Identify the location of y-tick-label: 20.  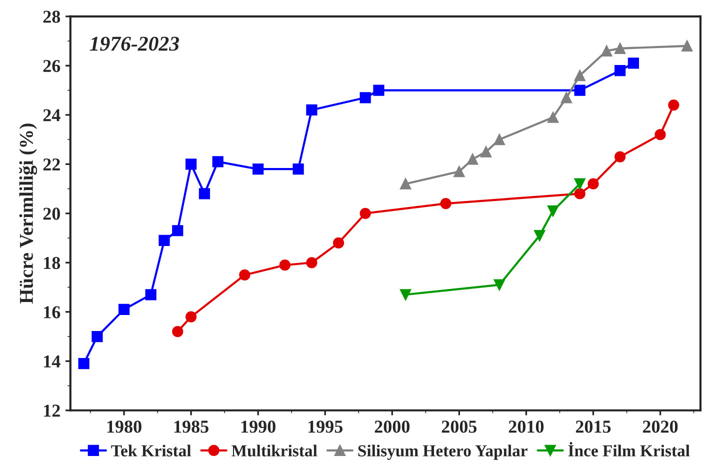
(51, 214).